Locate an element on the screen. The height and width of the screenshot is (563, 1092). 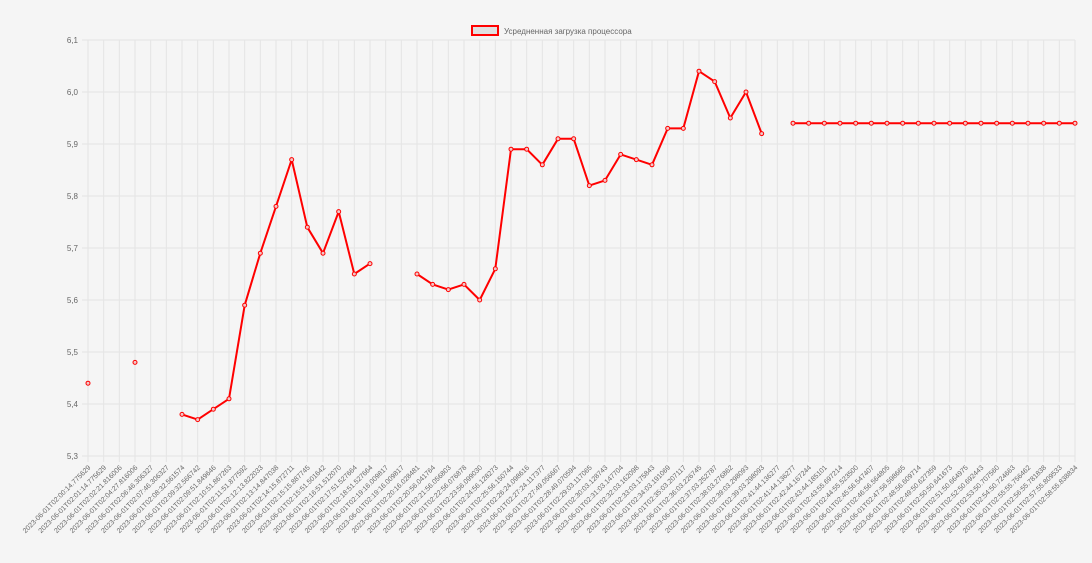
y-tick-label: 6,0 is located at coordinates (73, 92).